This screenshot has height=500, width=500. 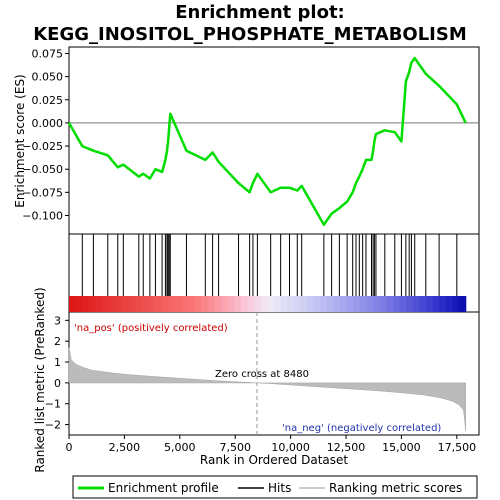 I want to click on es-ytick-label: −0.050, so click(x=42, y=169).